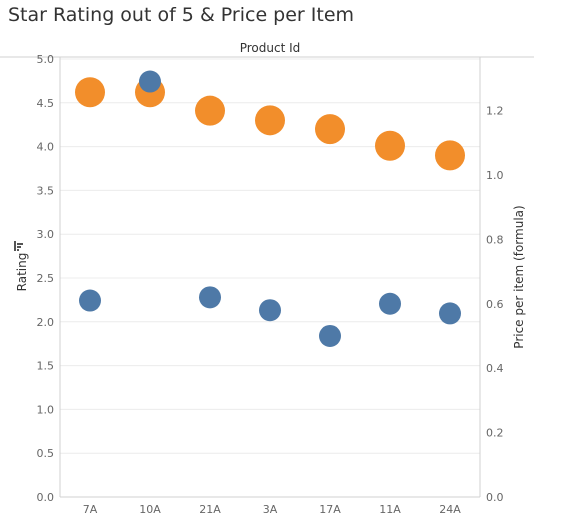 This screenshot has width=566, height=522. I want to click on left-axis-ticks: 0.0 0.5 1.0 1.5 2.0 2.5 3.0 3.5 4.0 4.5 5.0, so click(46, 278).